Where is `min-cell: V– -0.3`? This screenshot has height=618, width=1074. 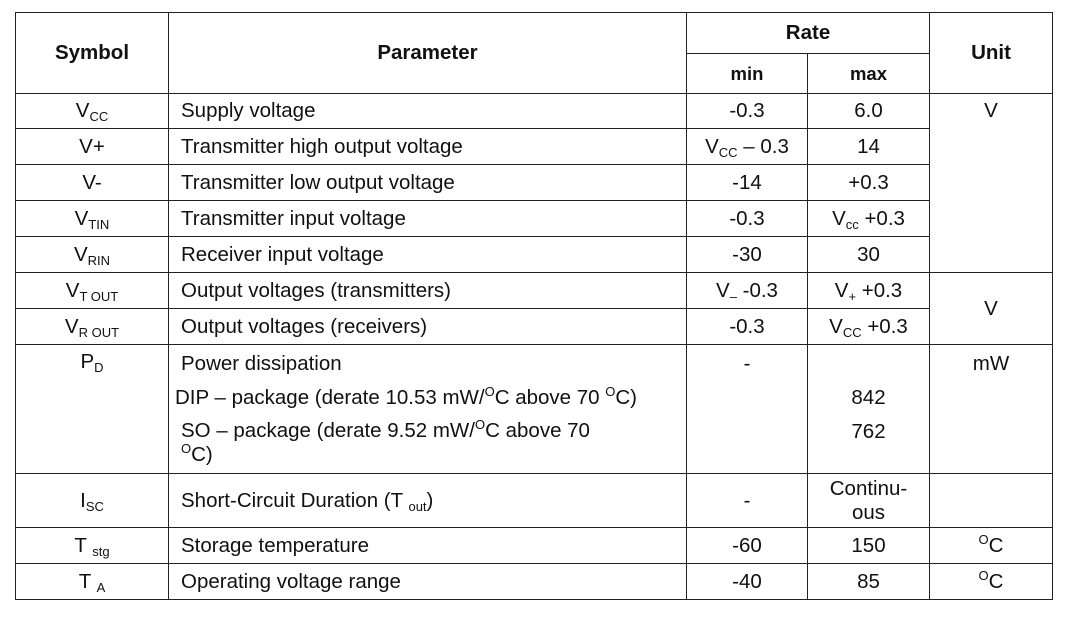
min-cell: V– -0.3 is located at coordinates (747, 290).